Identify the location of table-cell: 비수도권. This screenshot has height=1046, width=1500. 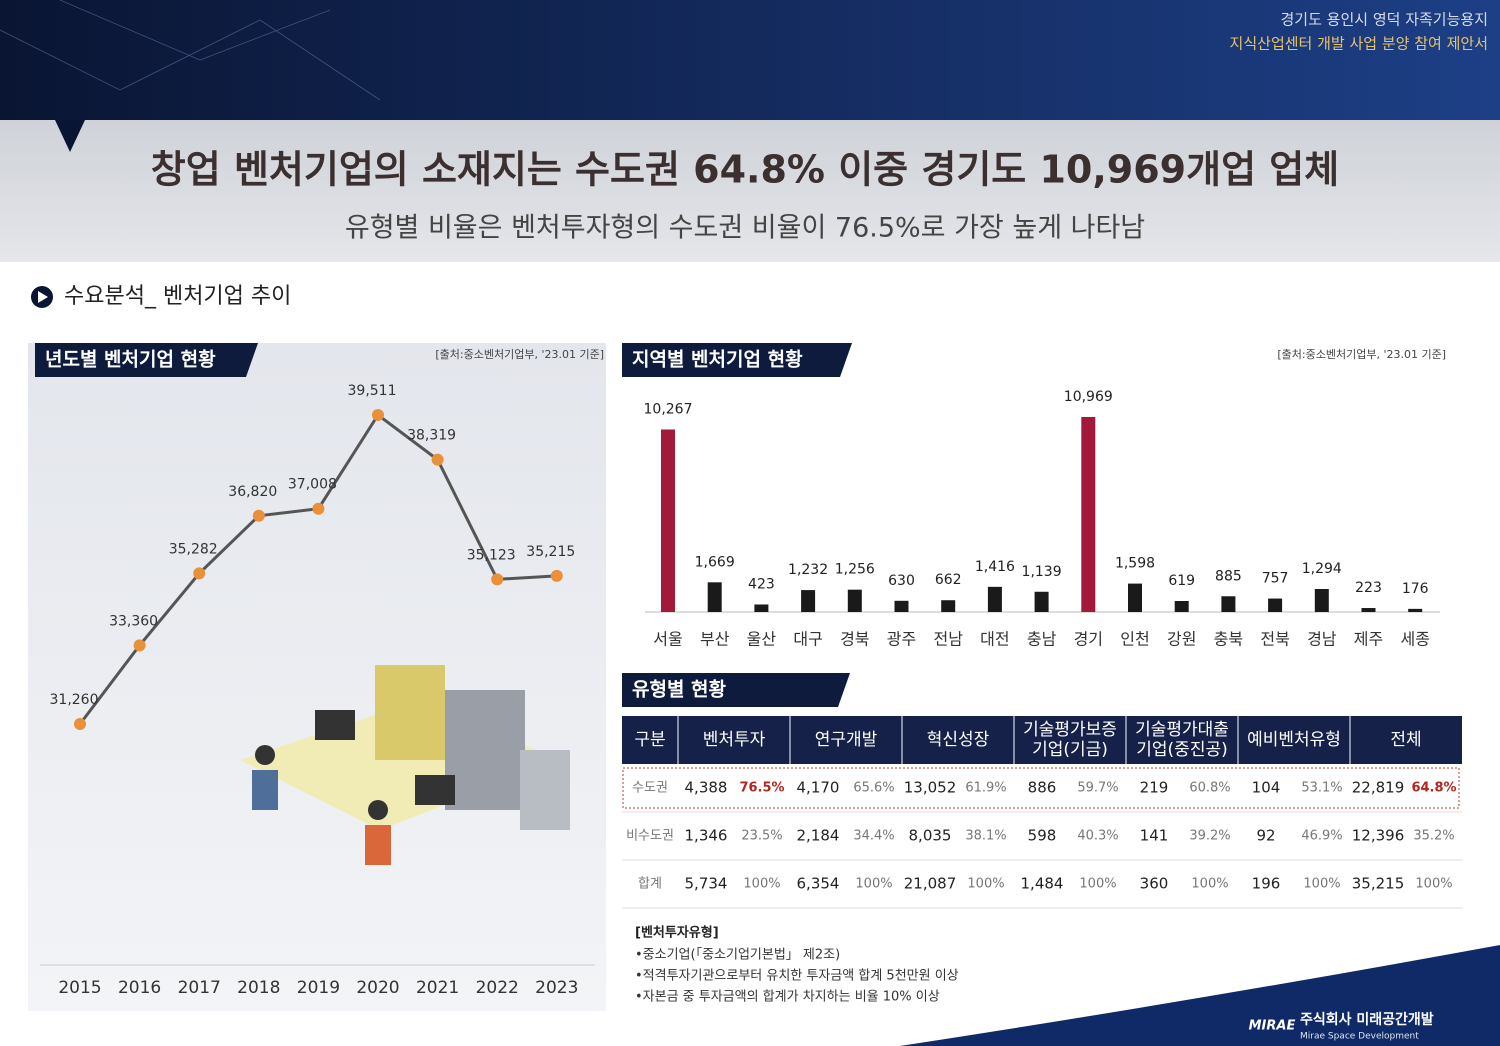
(650, 836).